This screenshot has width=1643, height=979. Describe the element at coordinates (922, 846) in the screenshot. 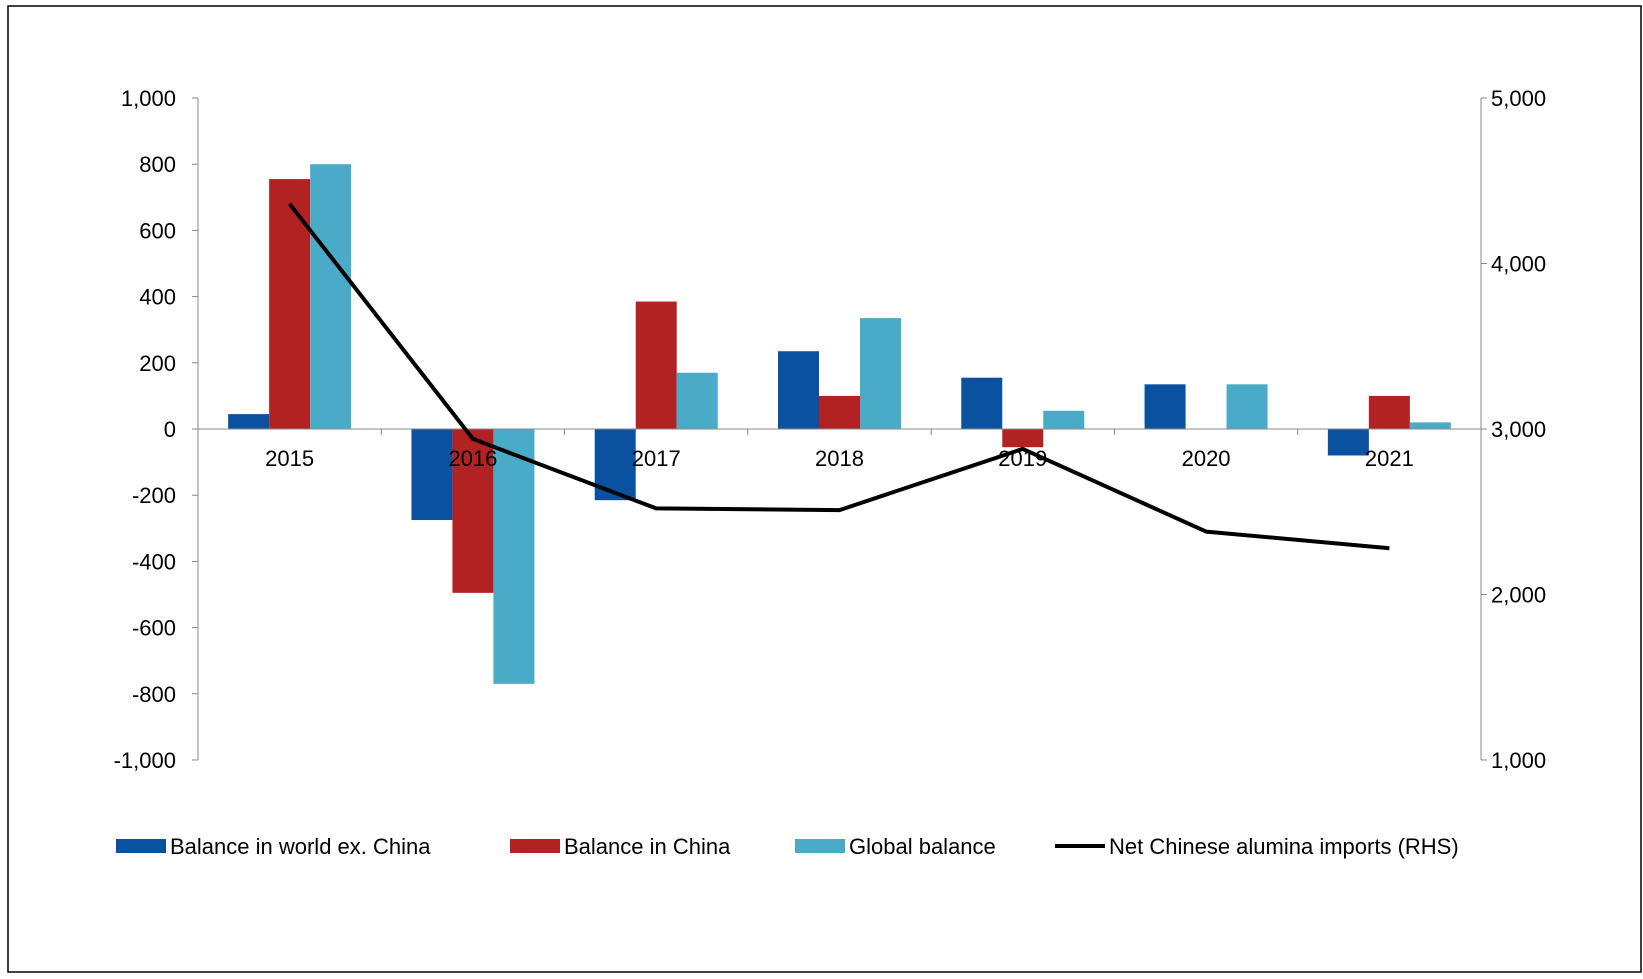

I see `legend-label-global-balance: Global balance` at that location.